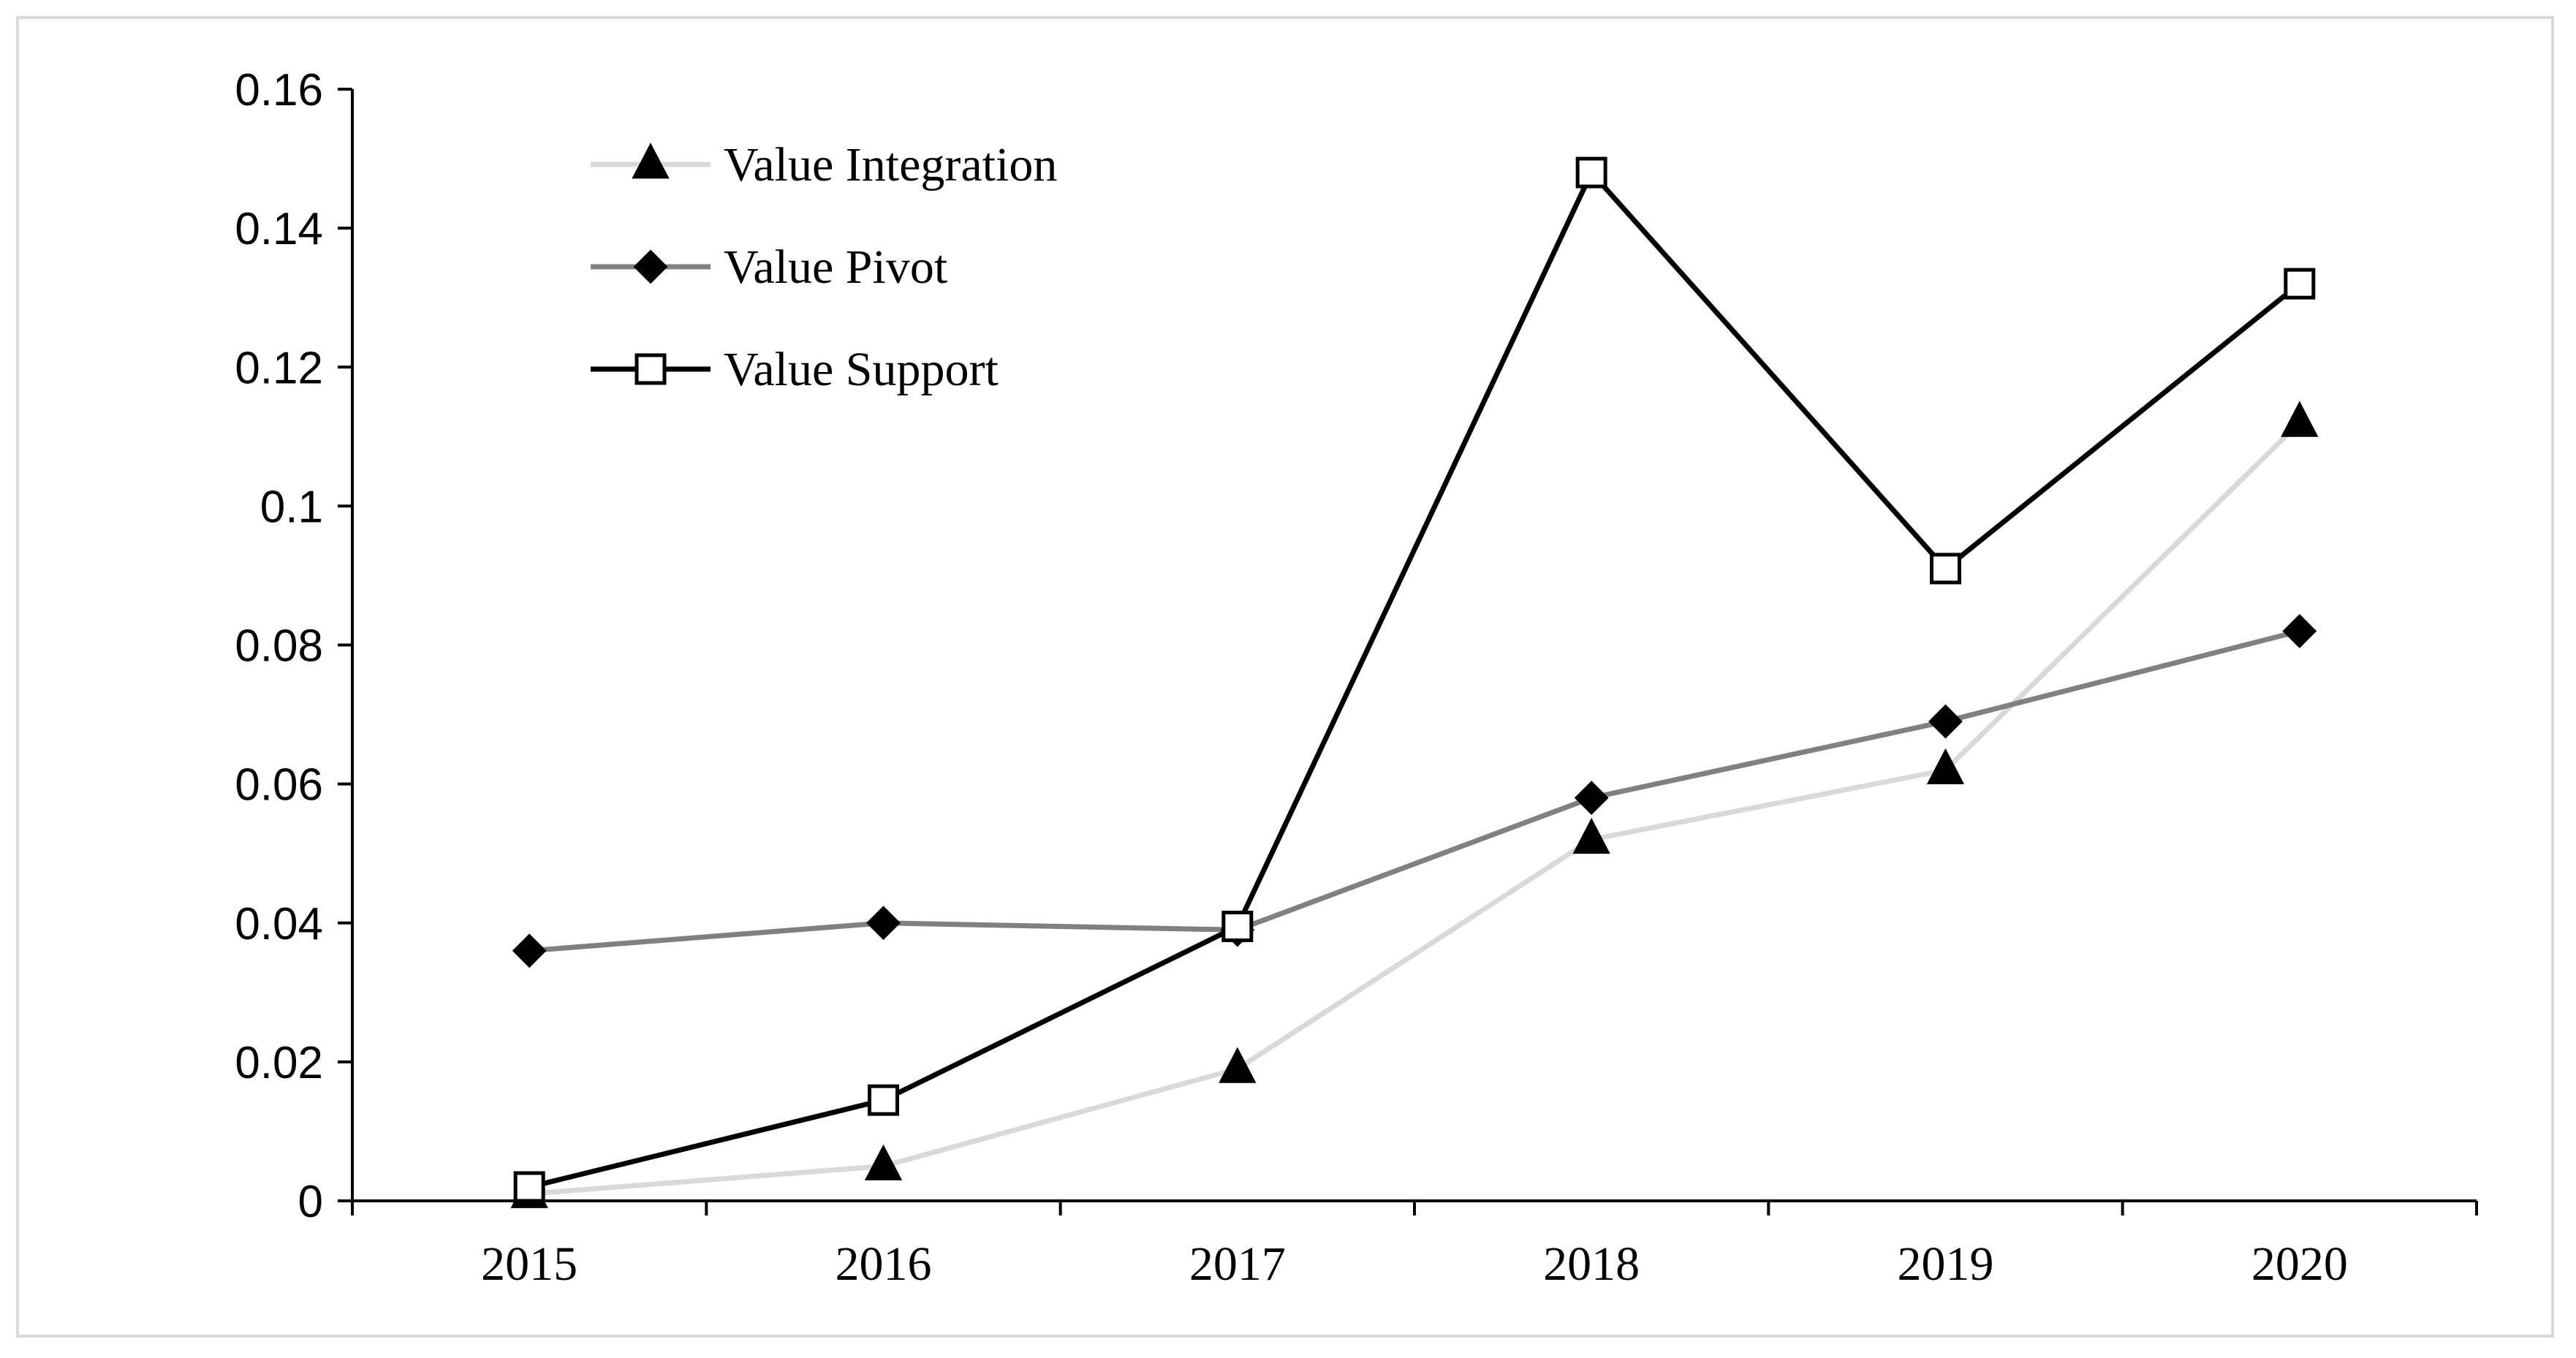 This screenshot has width=2576, height=1358. What do you see at coordinates (1591, 1264) in the screenshot?
I see `x-tick-label: 2018` at bounding box center [1591, 1264].